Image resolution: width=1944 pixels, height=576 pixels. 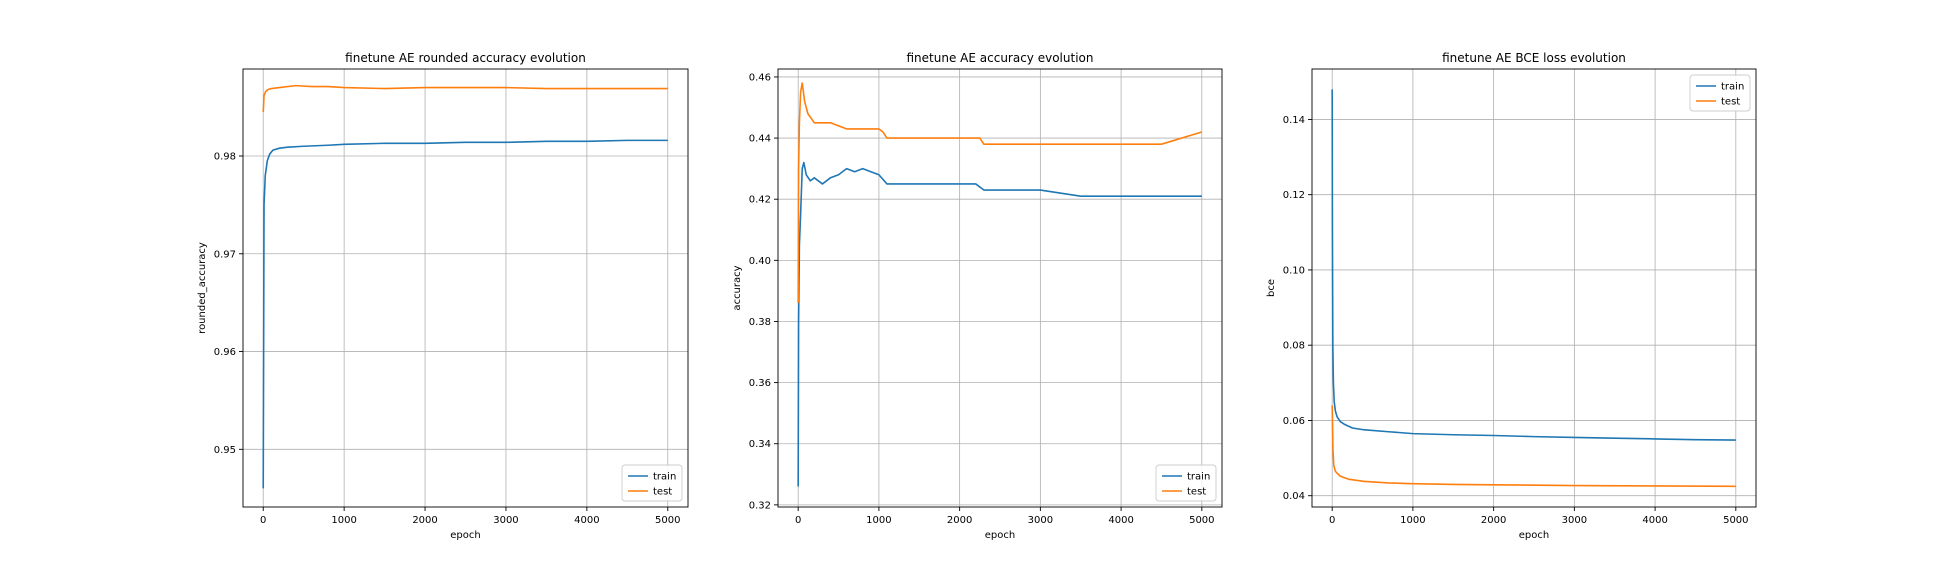 What do you see at coordinates (1294, 346) in the screenshot?
I see `y-tick-label: 0.08` at bounding box center [1294, 346].